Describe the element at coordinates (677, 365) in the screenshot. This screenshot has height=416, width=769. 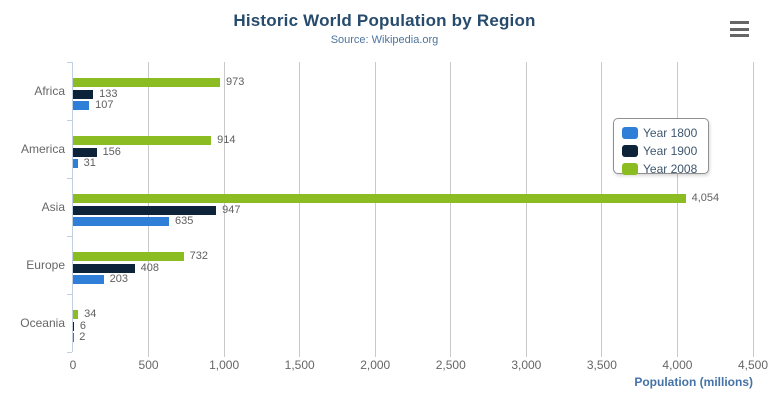
I see `value-axis-label: 4,000` at that location.